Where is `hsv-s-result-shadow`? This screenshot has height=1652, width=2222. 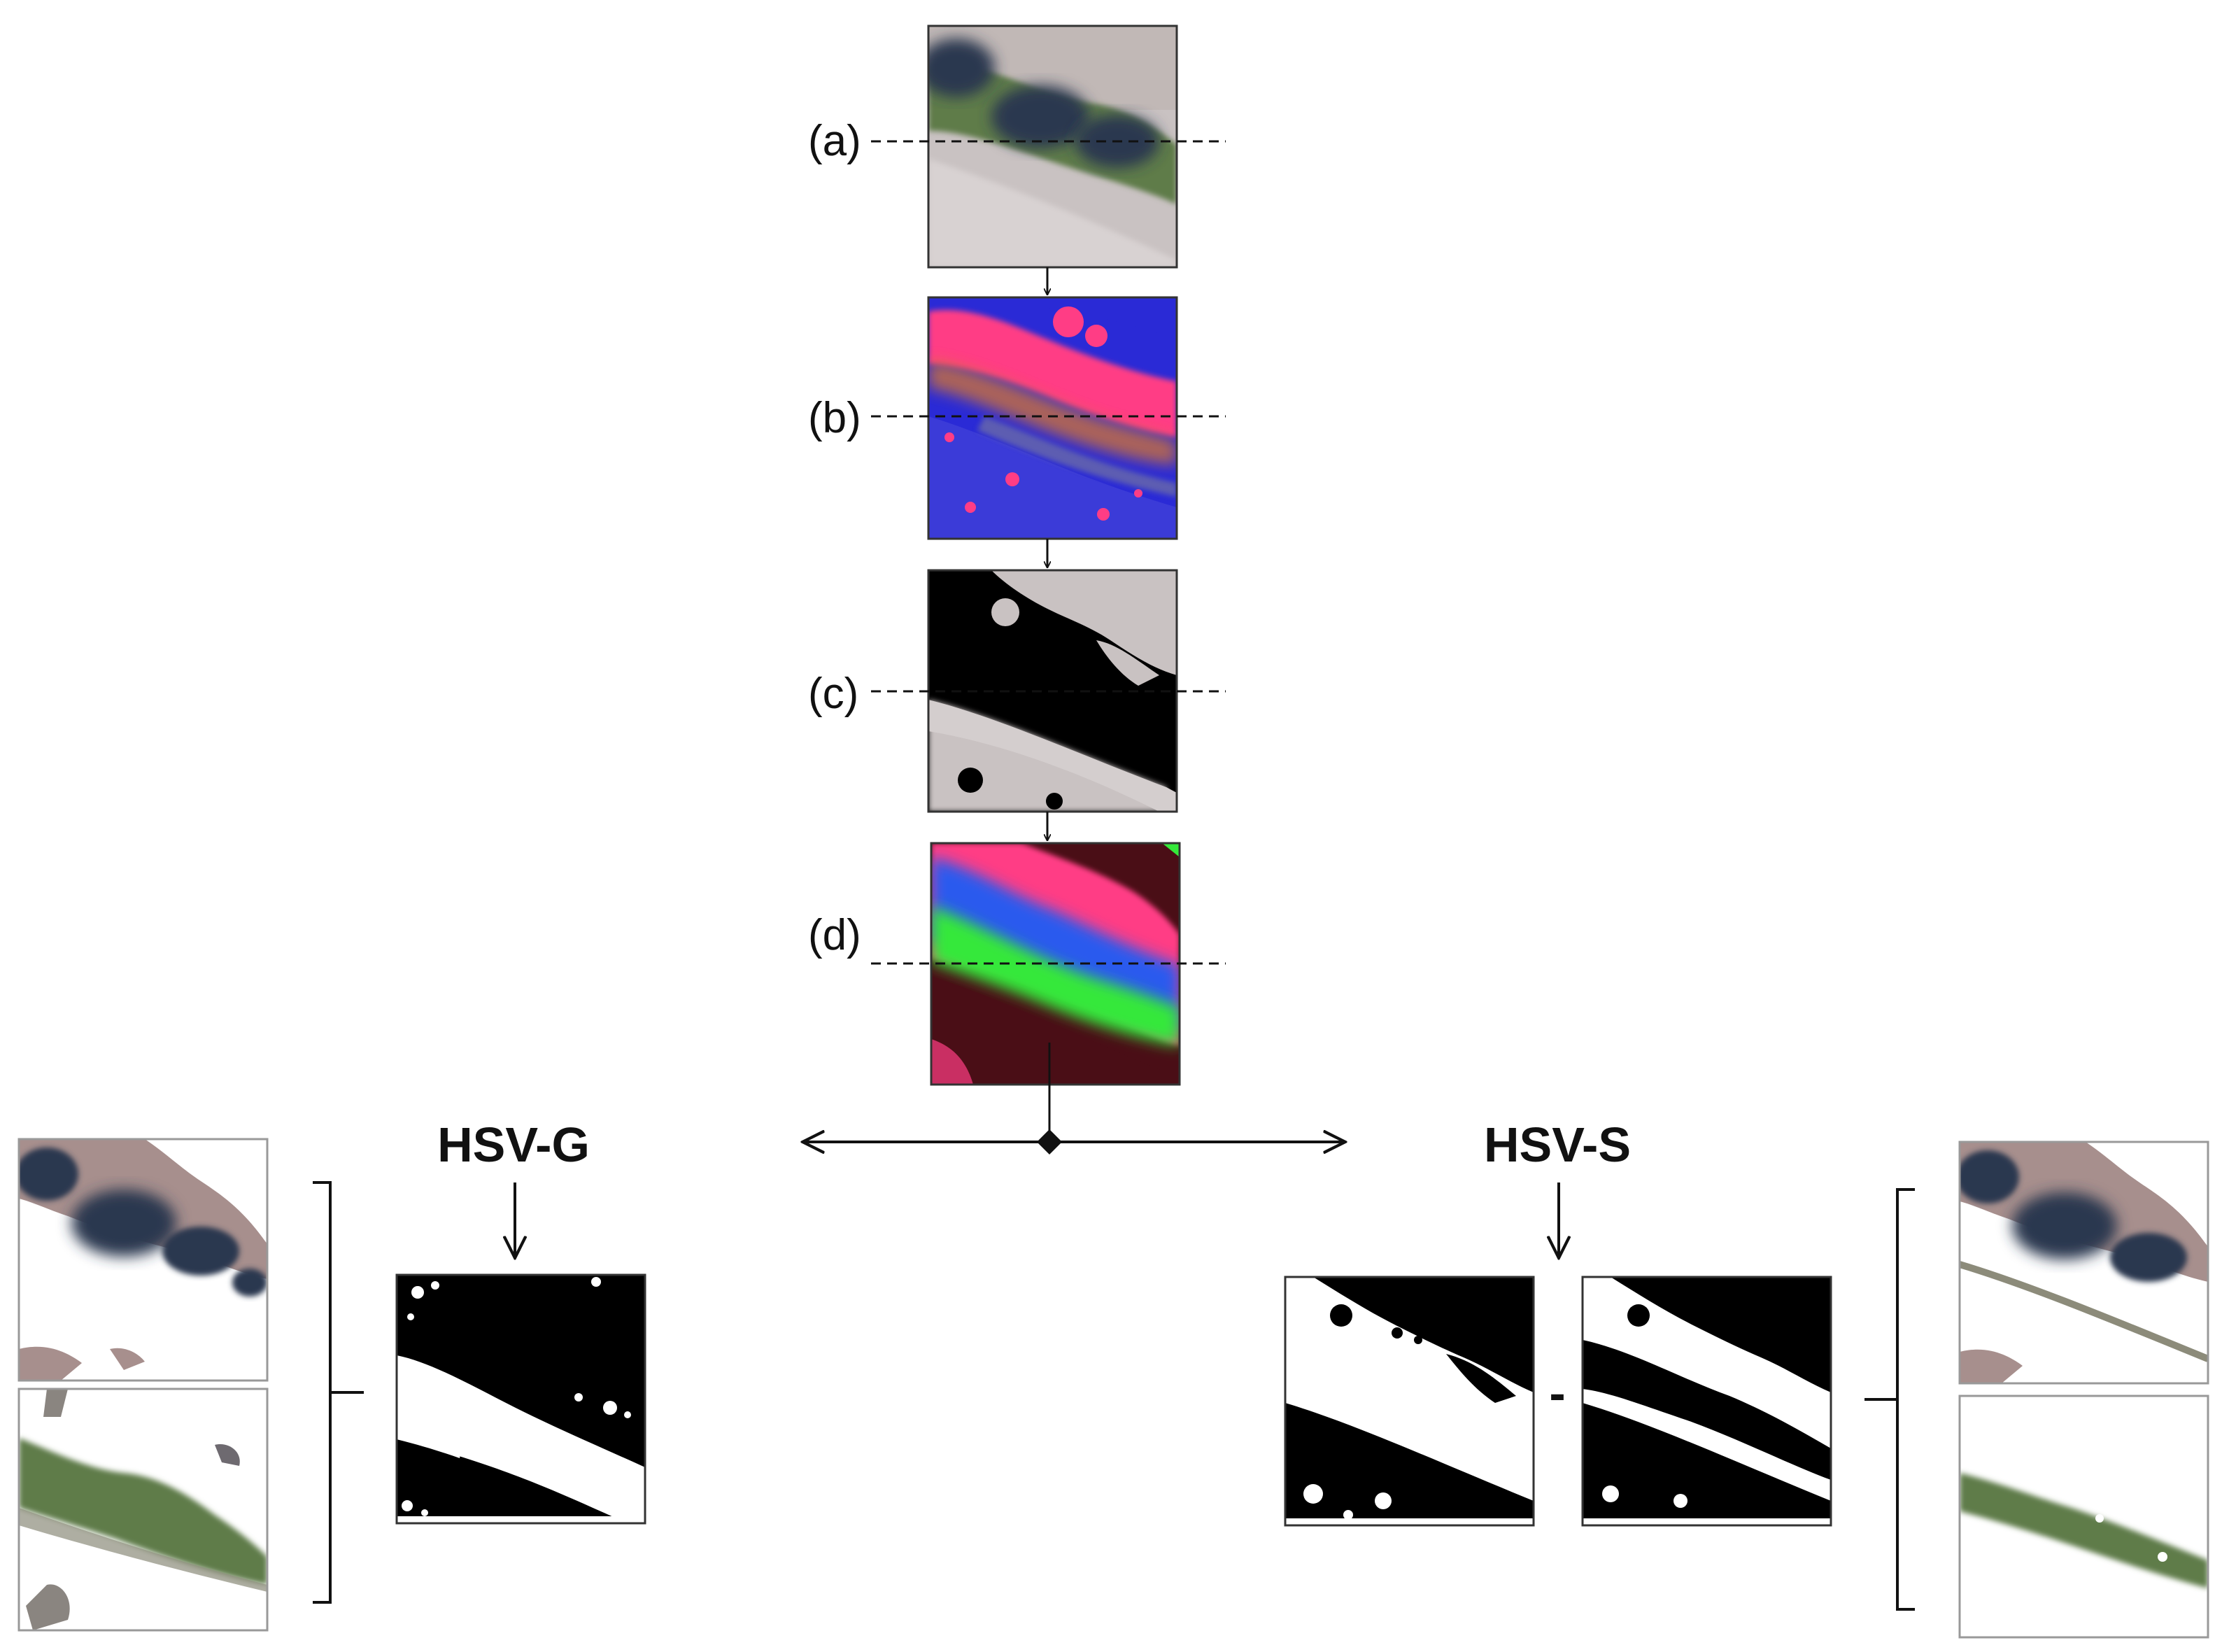
hsv-s-result-shadow is located at coordinates (2083, 1263).